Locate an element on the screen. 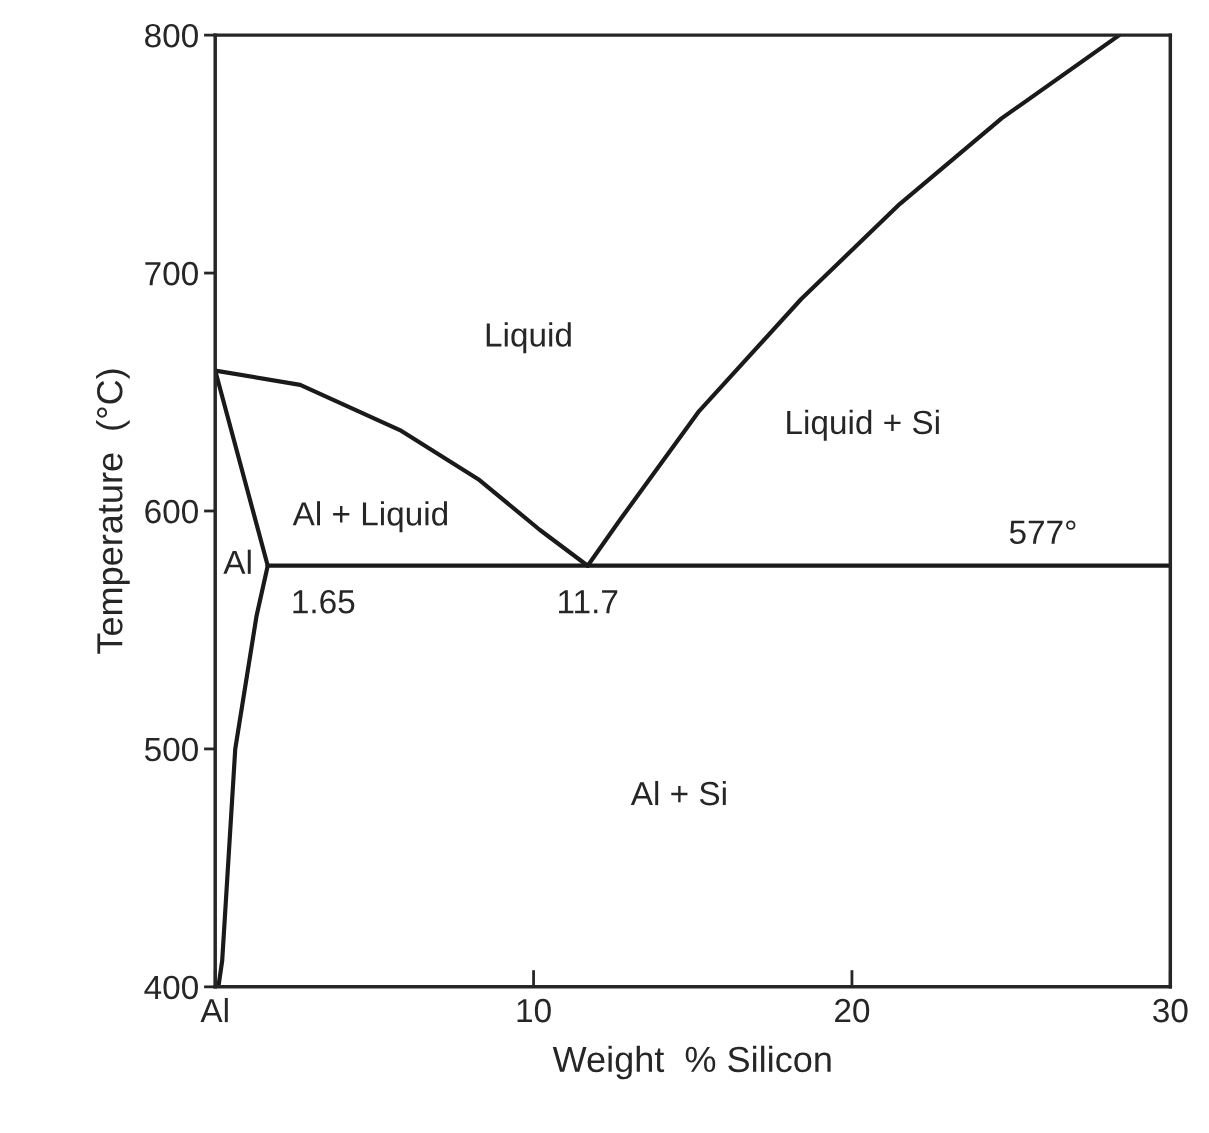  y-tick-label: 800 is located at coordinates (171, 35).